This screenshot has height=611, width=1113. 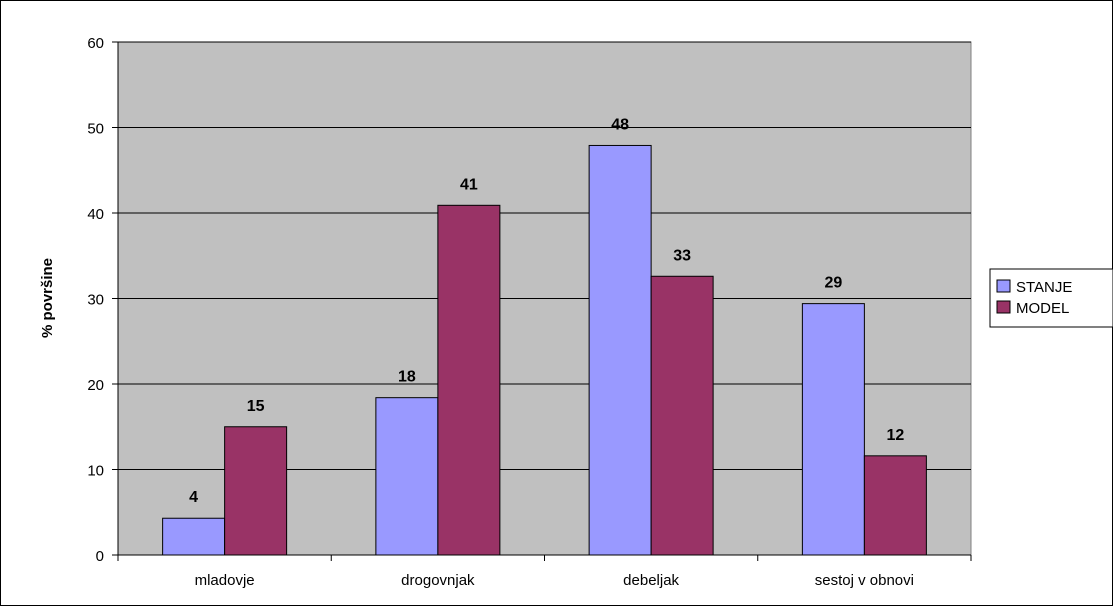 I want to click on data-label: 41, so click(x=469, y=184).